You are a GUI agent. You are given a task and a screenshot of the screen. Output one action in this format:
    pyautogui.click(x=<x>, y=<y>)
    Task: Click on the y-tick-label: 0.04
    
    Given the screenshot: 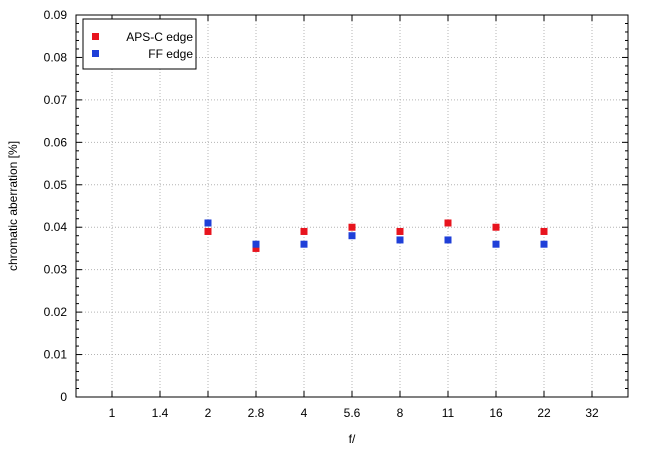 What is the action you would take?
    pyautogui.click(x=56, y=227)
    